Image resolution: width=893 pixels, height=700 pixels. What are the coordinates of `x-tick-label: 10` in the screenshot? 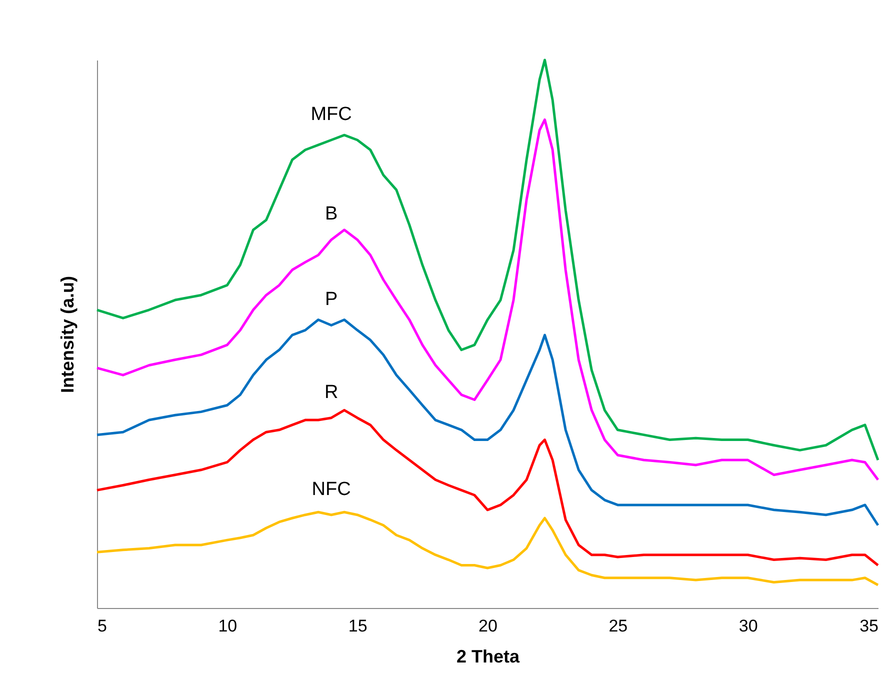 It's located at (228, 626).